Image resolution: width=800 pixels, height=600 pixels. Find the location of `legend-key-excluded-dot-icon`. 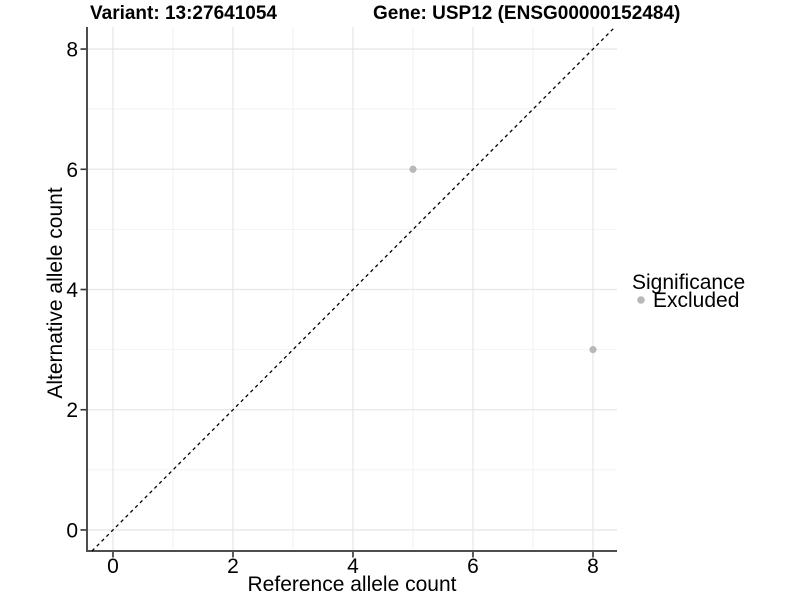

legend-key-excluded-dot-icon is located at coordinates (641, 300).